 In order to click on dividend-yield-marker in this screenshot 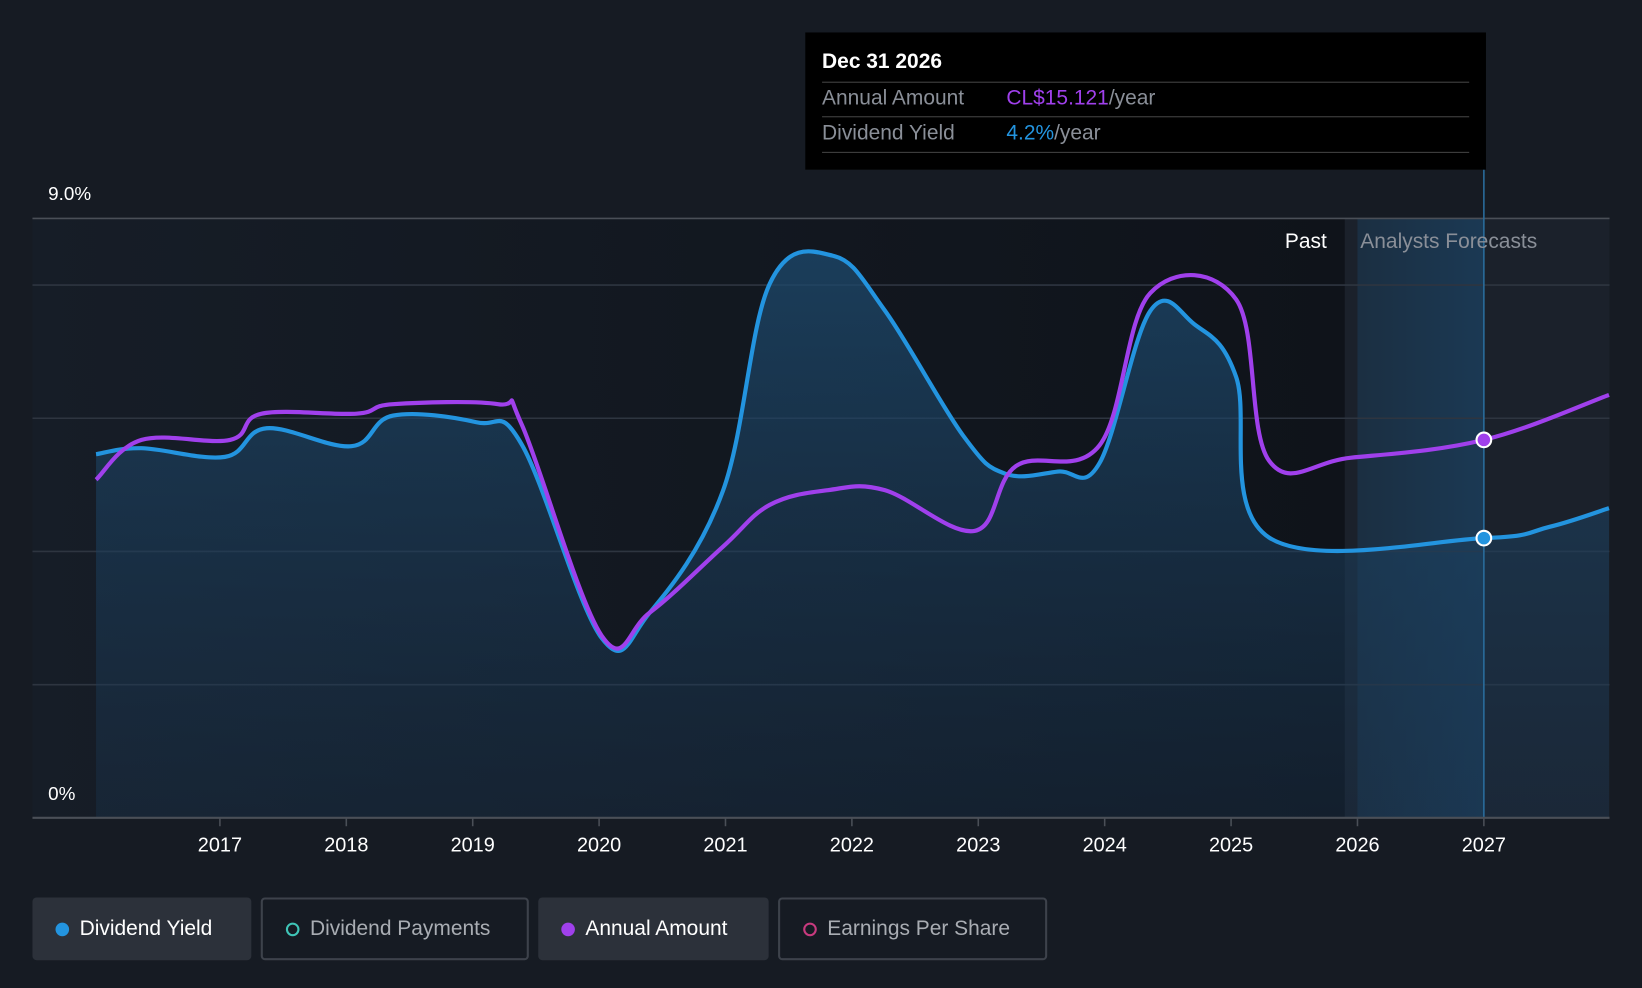, I will do `click(1484, 538)`.